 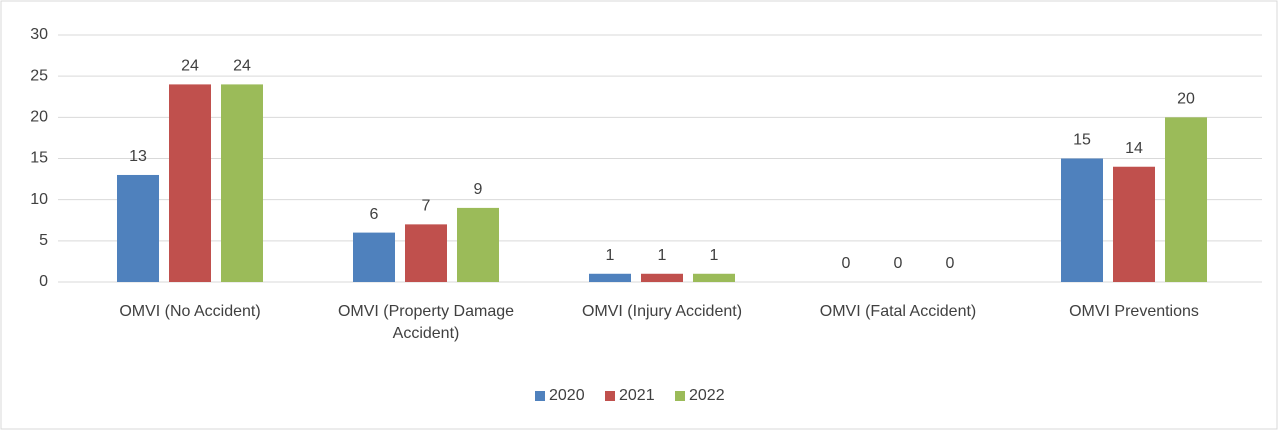 What do you see at coordinates (637, 395) in the screenshot?
I see `legend-label: 2021` at bounding box center [637, 395].